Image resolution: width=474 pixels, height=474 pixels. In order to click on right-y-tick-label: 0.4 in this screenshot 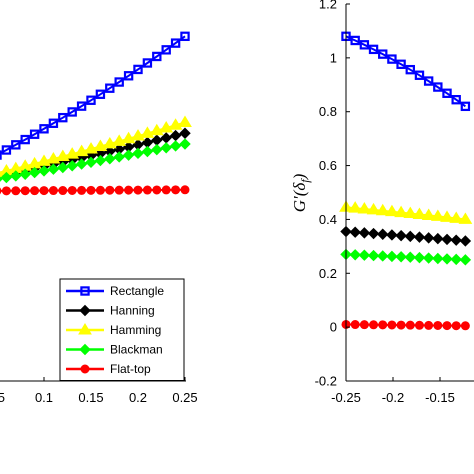, I will do `click(328, 219)`.